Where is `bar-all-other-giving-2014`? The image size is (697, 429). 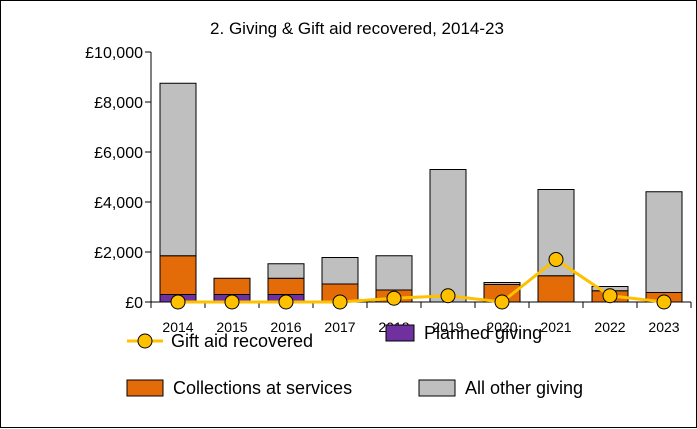 bar-all-other-giving-2014 is located at coordinates (178, 169).